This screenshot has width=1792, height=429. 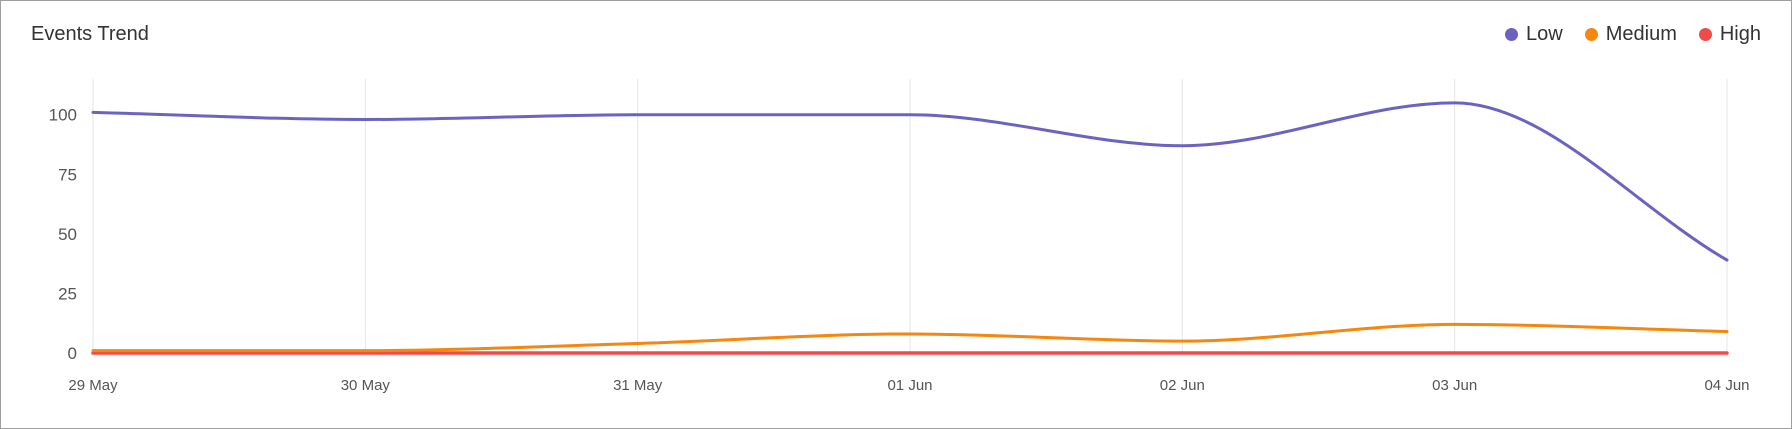 What do you see at coordinates (638, 385) in the screenshot?
I see `x-tick-label-2: 31 May` at bounding box center [638, 385].